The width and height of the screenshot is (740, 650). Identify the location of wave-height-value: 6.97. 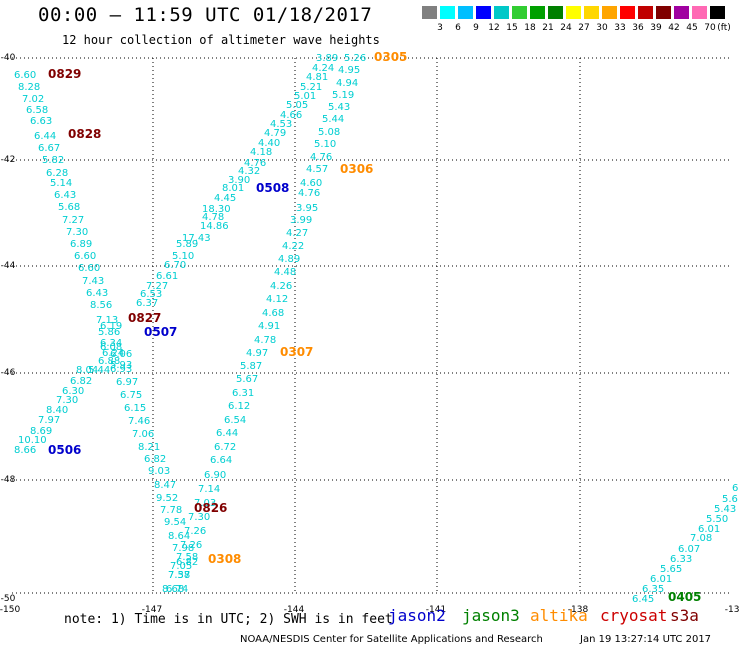
(127, 382).